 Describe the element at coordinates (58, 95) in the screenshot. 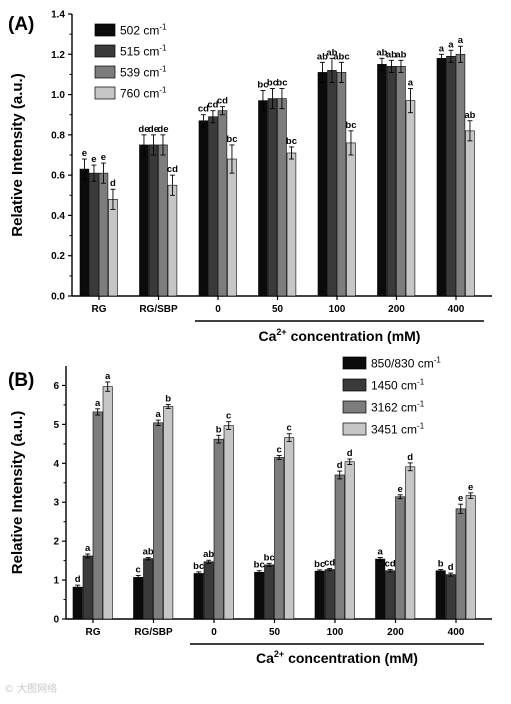

I see `y-tick-label: 1.0` at that location.